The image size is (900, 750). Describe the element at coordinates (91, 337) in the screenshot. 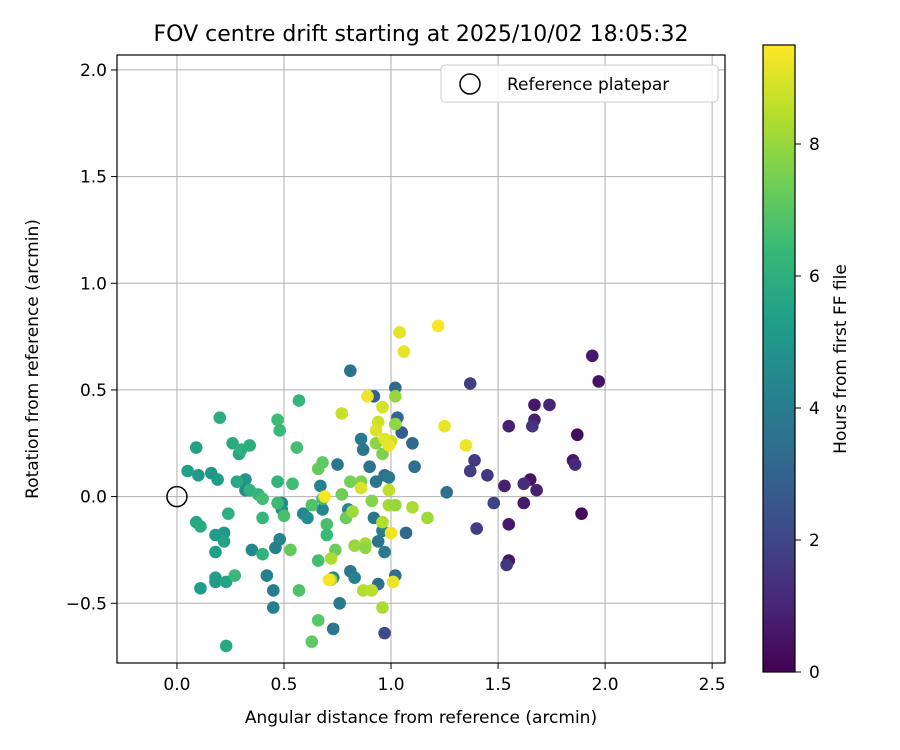

I see `y-ticks: −0.5 0.0 0.5 1.0 1.5 2.0` at that location.